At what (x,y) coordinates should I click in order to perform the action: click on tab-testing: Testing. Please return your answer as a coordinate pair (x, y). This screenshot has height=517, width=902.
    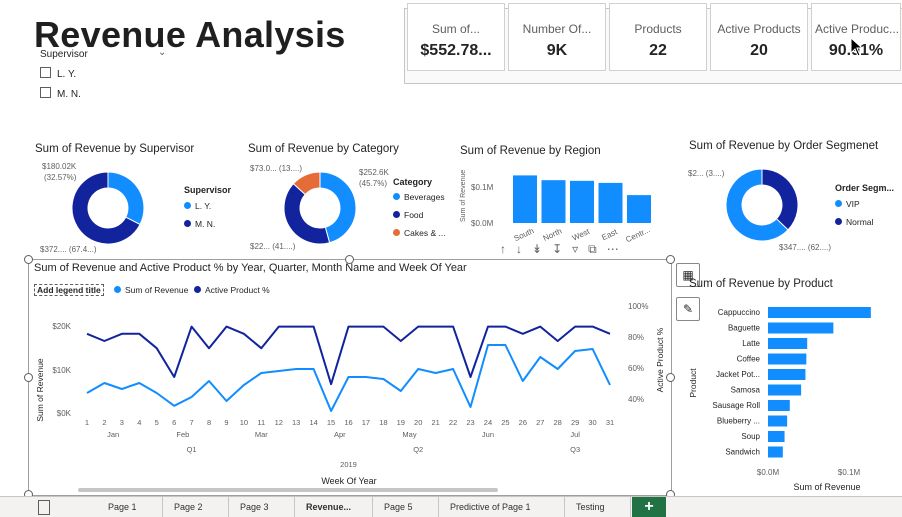
    Looking at the image, I should click on (598, 507).